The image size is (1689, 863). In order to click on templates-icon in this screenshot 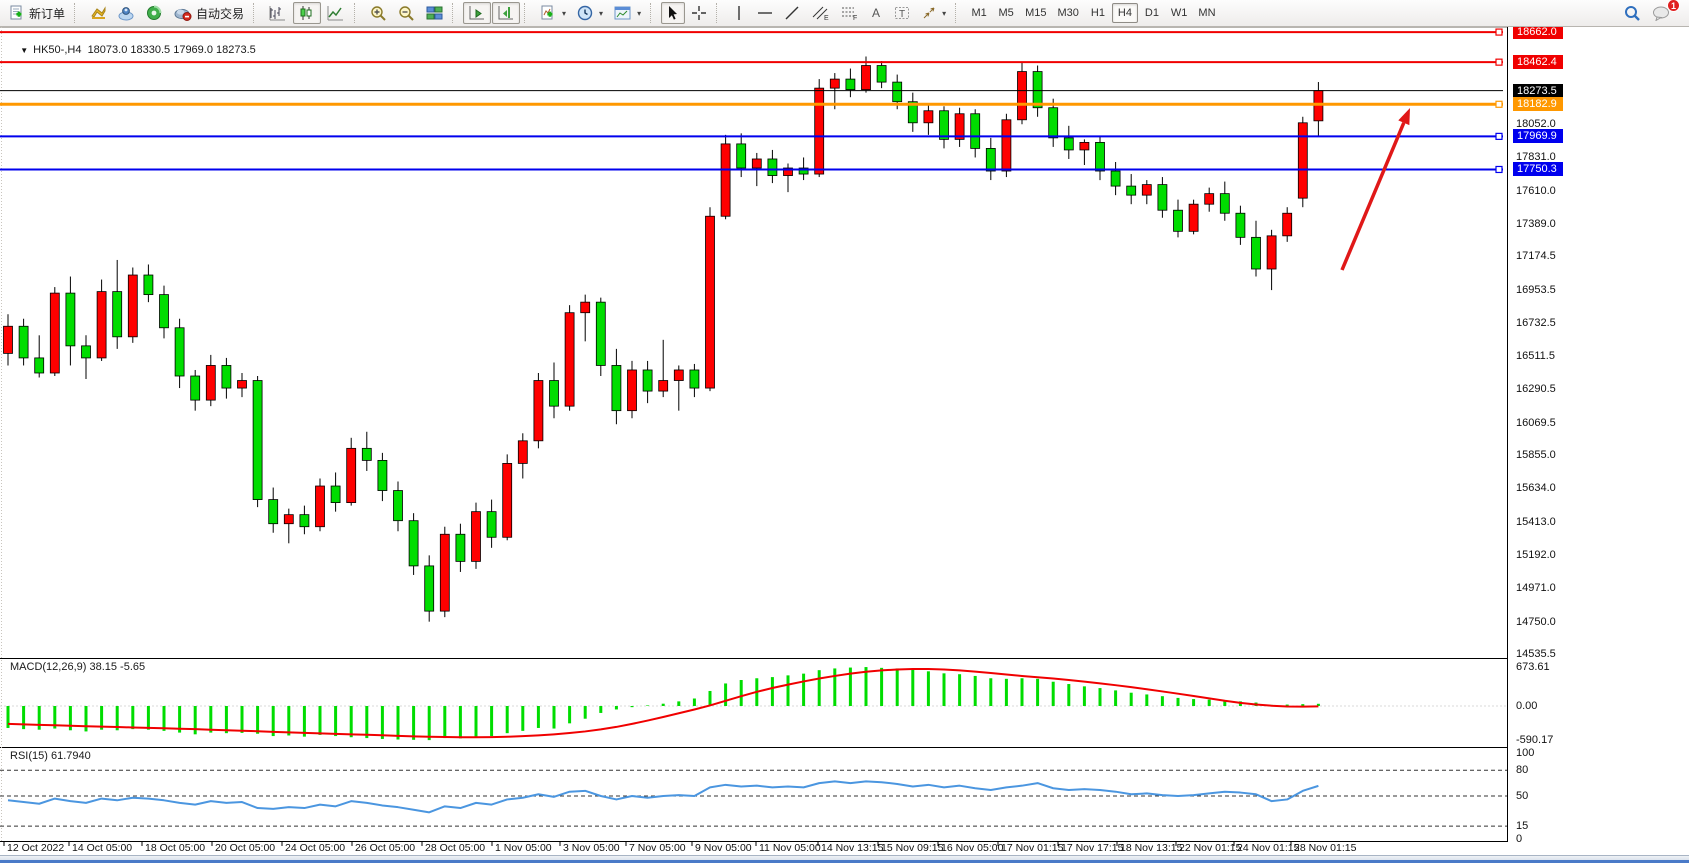, I will do `click(623, 13)`.